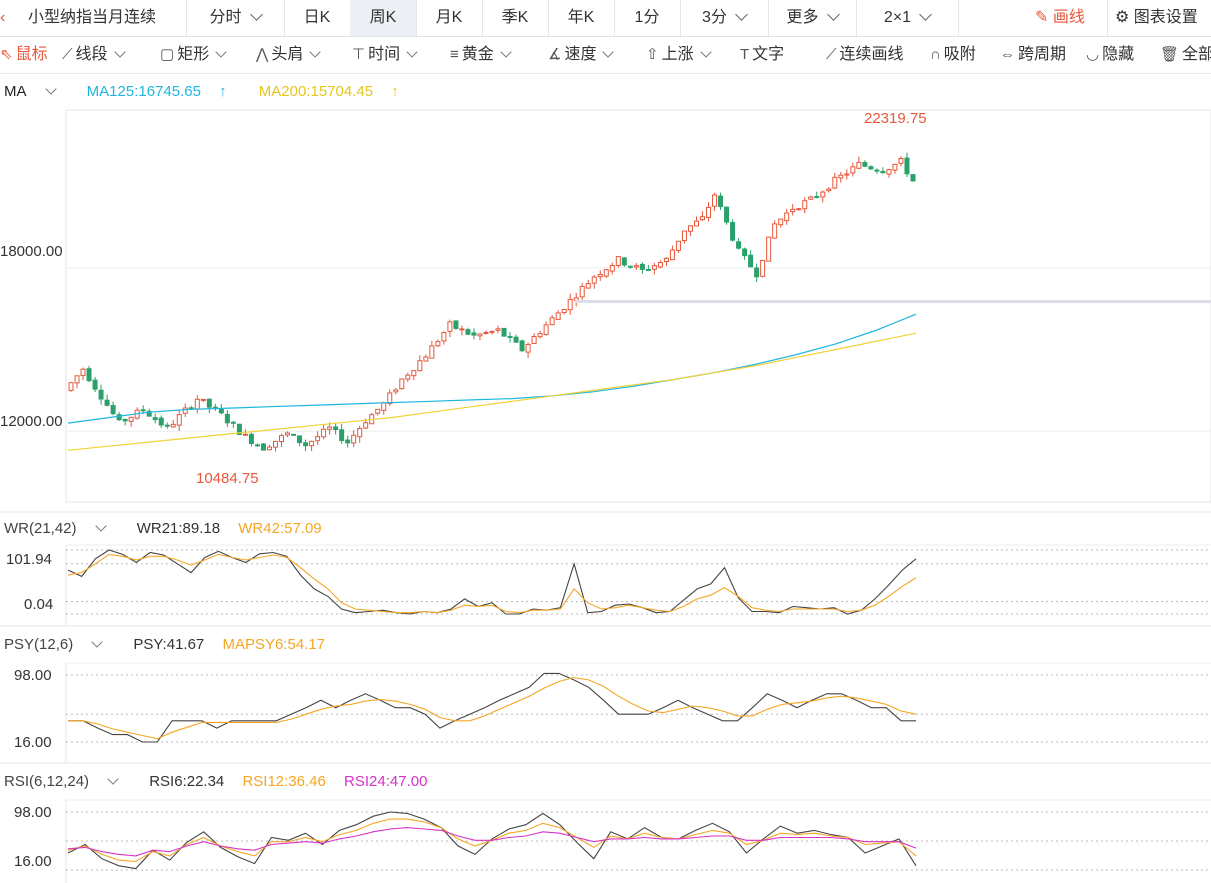  I want to click on draw-tool: ≡ 黄金, so click(481, 55).